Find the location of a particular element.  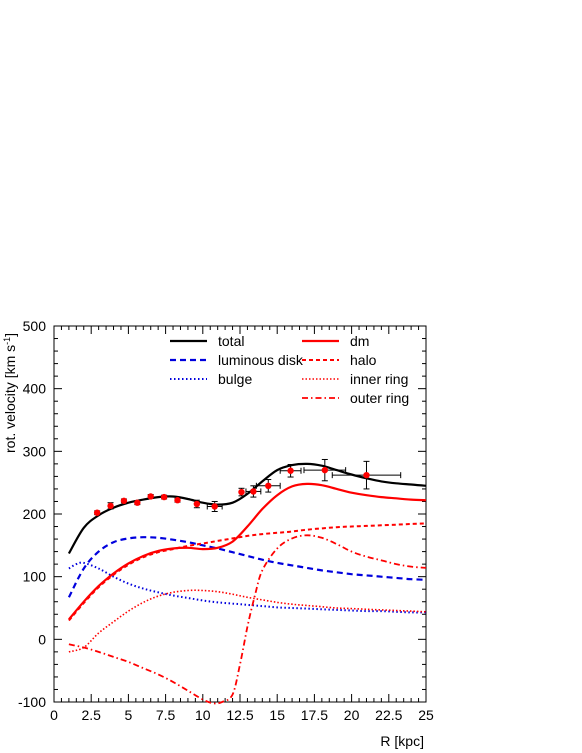

series-halo-line is located at coordinates (247, 572).